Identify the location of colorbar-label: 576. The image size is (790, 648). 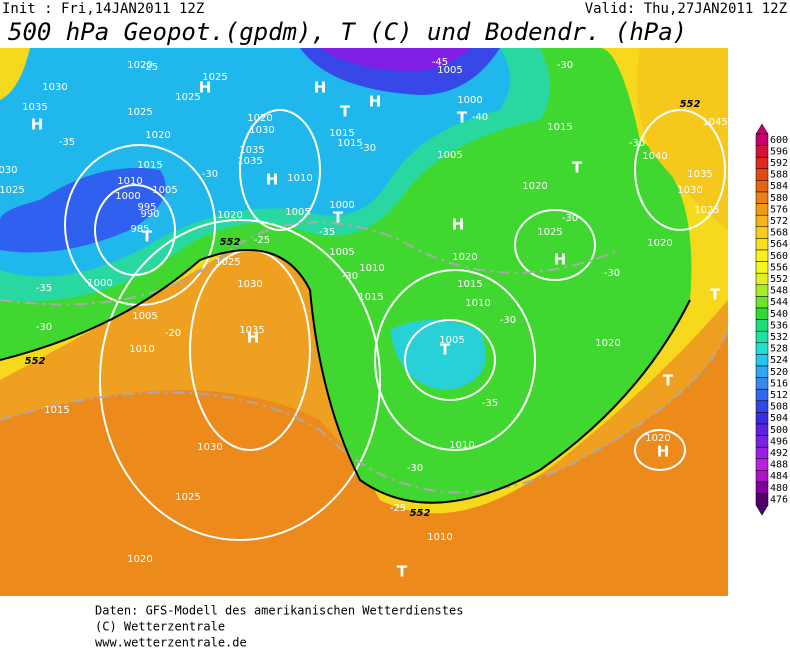
(779, 209).